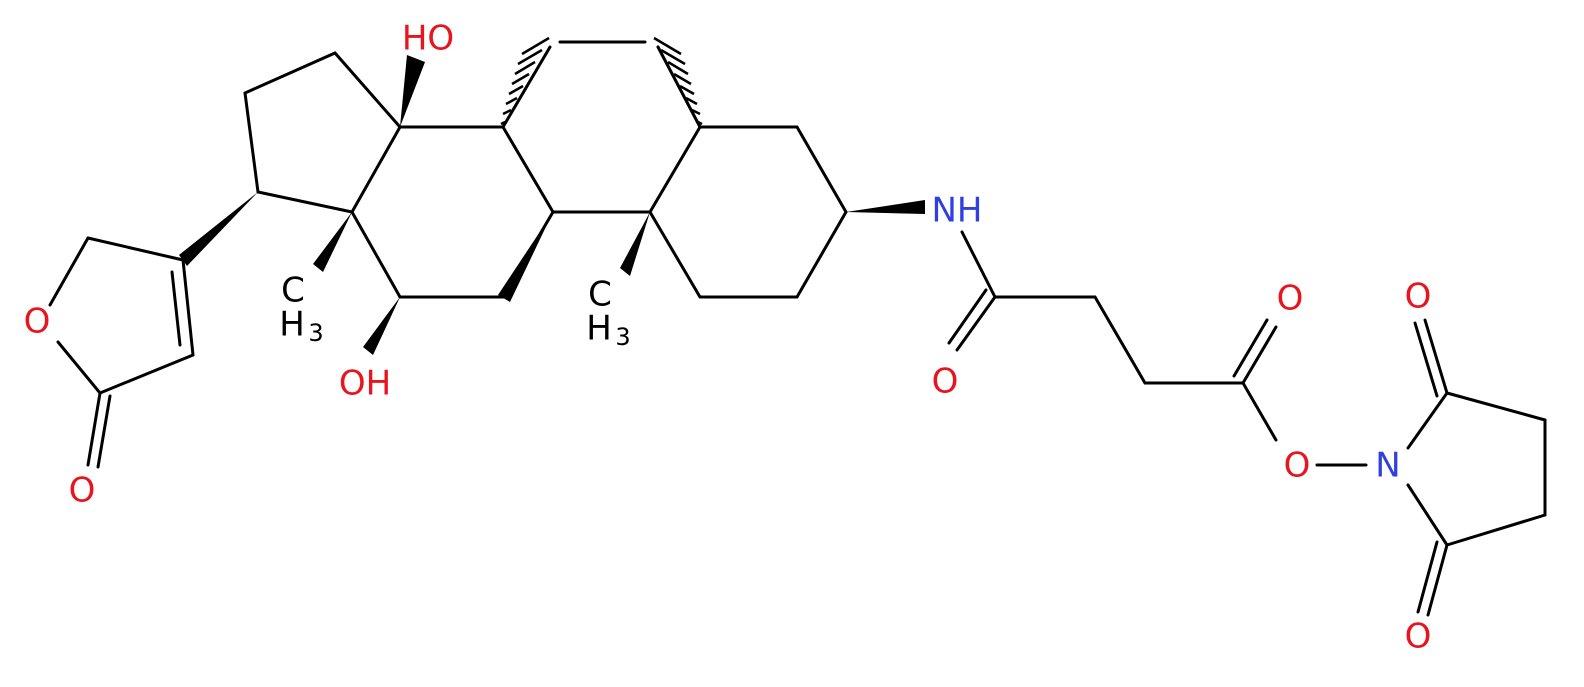 This screenshot has width=1584, height=687. Describe the element at coordinates (957, 211) in the screenshot. I see `atom-label: NH` at that location.